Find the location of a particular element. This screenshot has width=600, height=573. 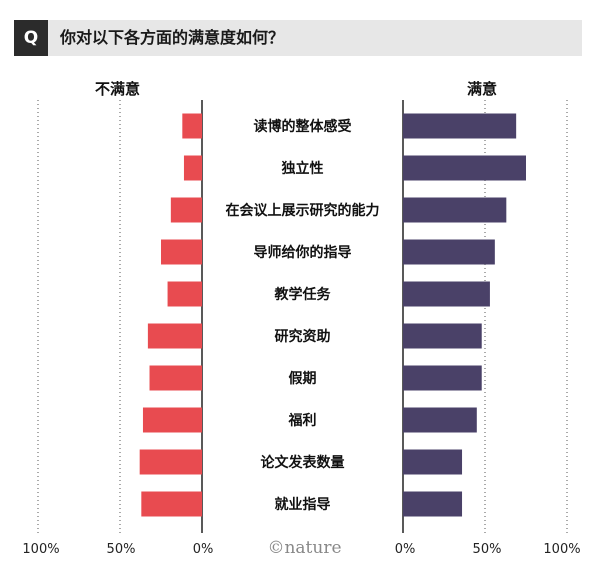

right-header: 满意 is located at coordinates (482, 89).